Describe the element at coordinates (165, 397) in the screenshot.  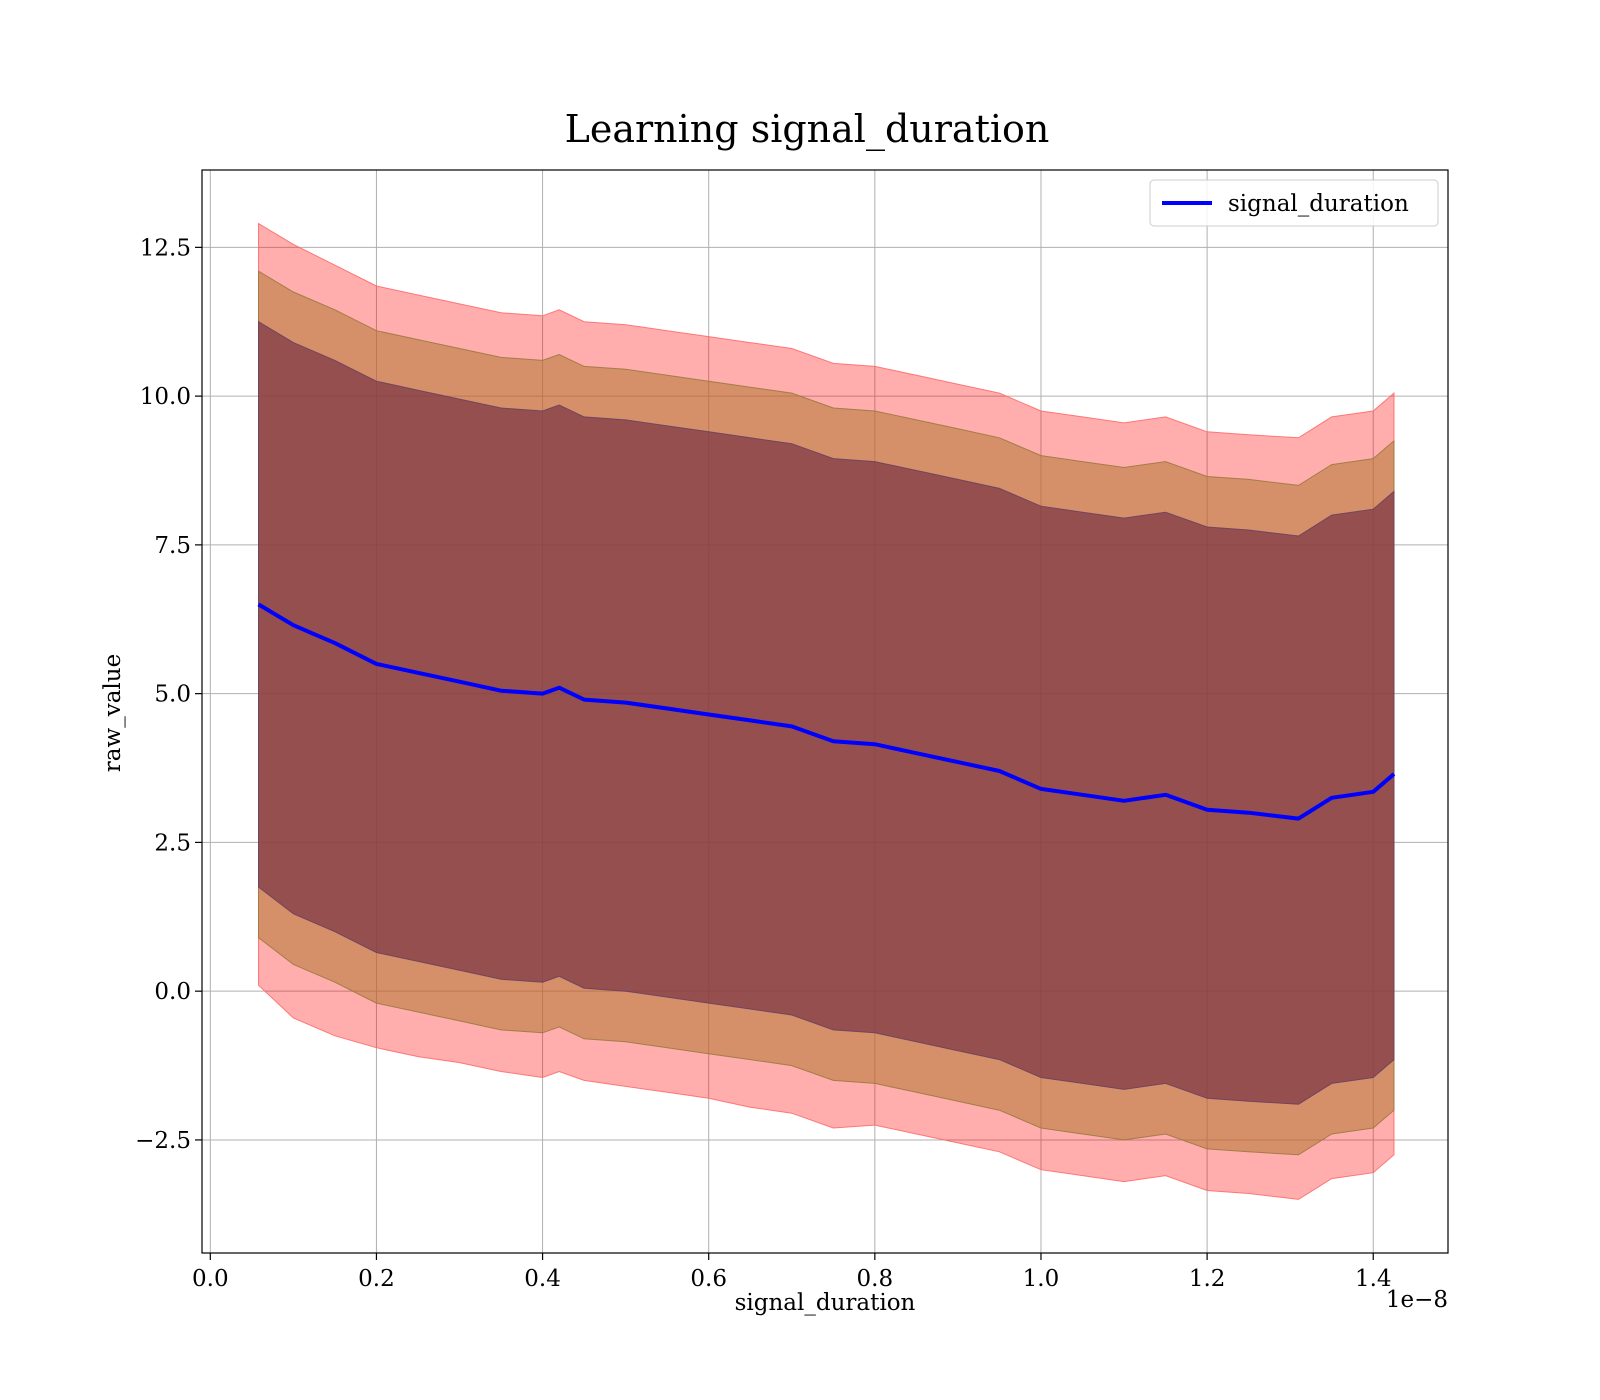
I see `y-tick-label-5: 10.0` at that location.